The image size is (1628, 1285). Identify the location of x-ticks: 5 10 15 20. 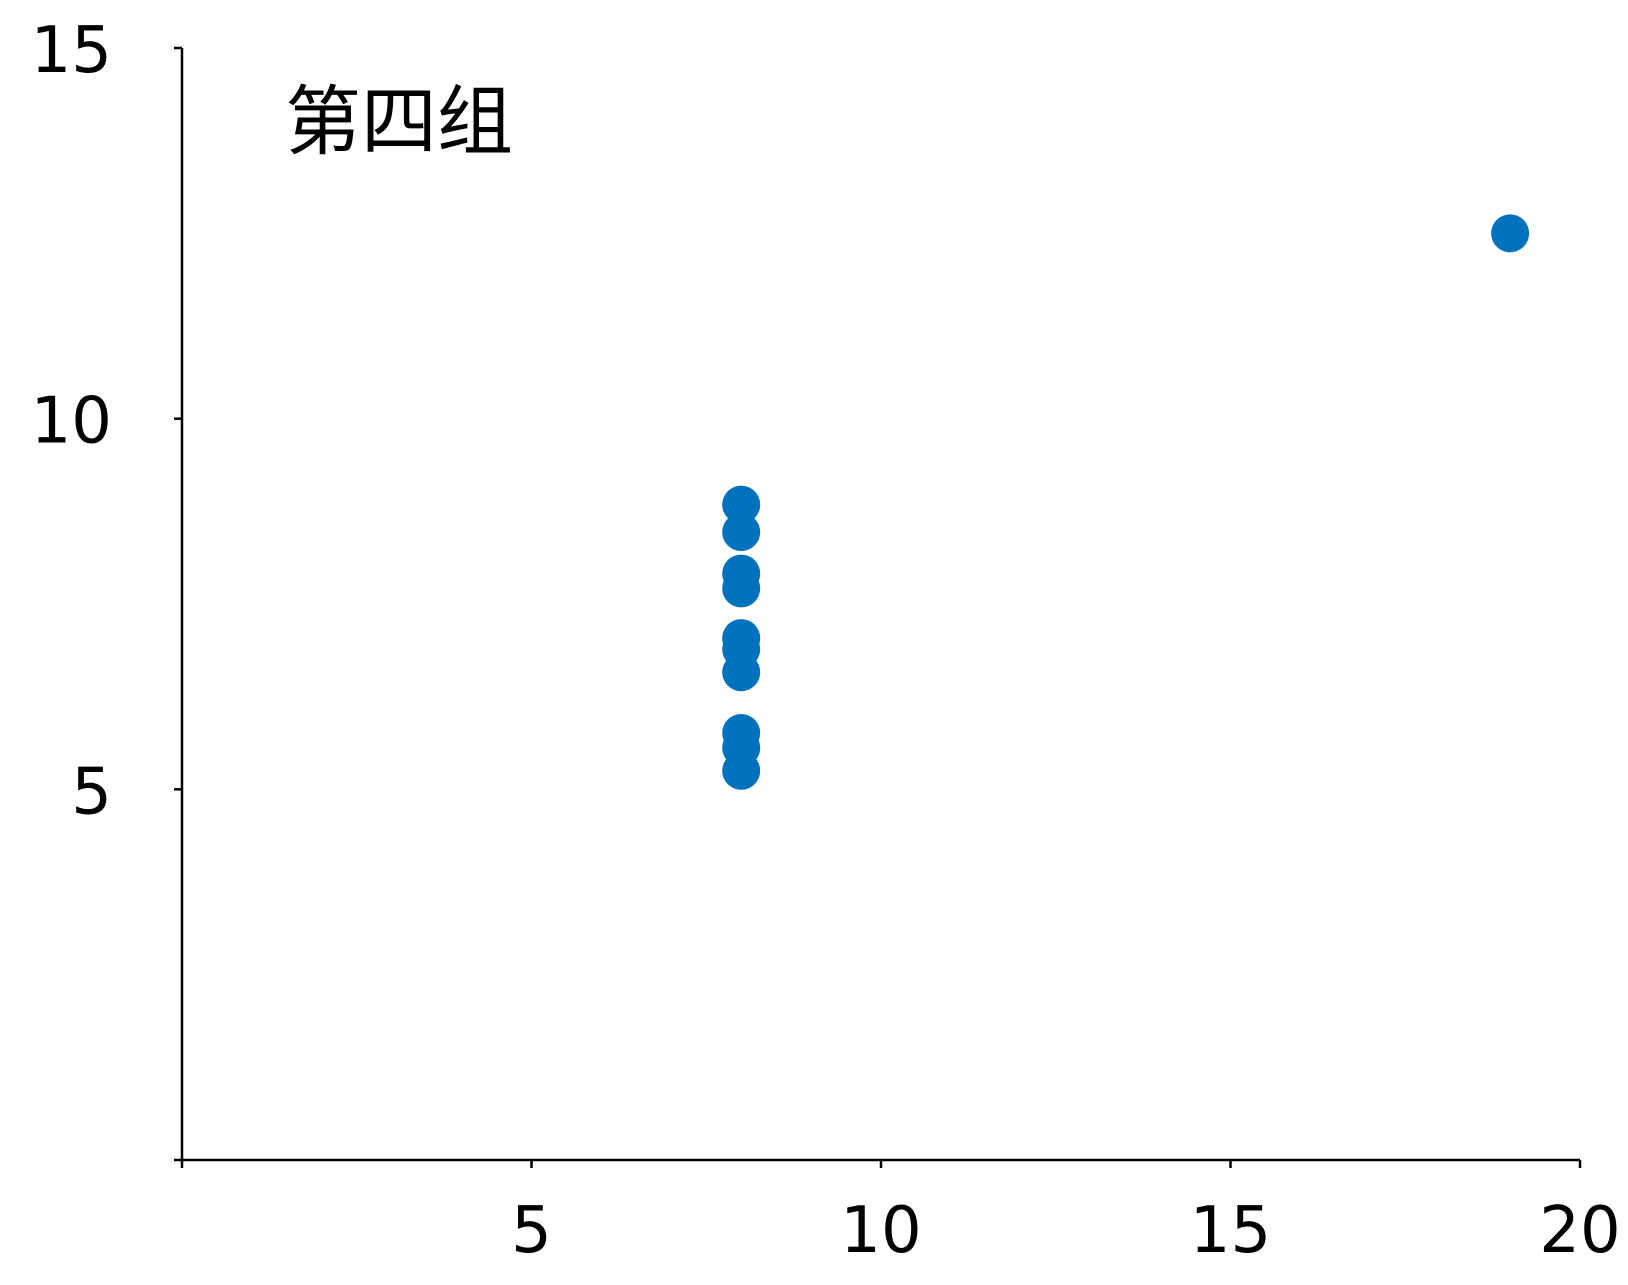
(900, 1214).